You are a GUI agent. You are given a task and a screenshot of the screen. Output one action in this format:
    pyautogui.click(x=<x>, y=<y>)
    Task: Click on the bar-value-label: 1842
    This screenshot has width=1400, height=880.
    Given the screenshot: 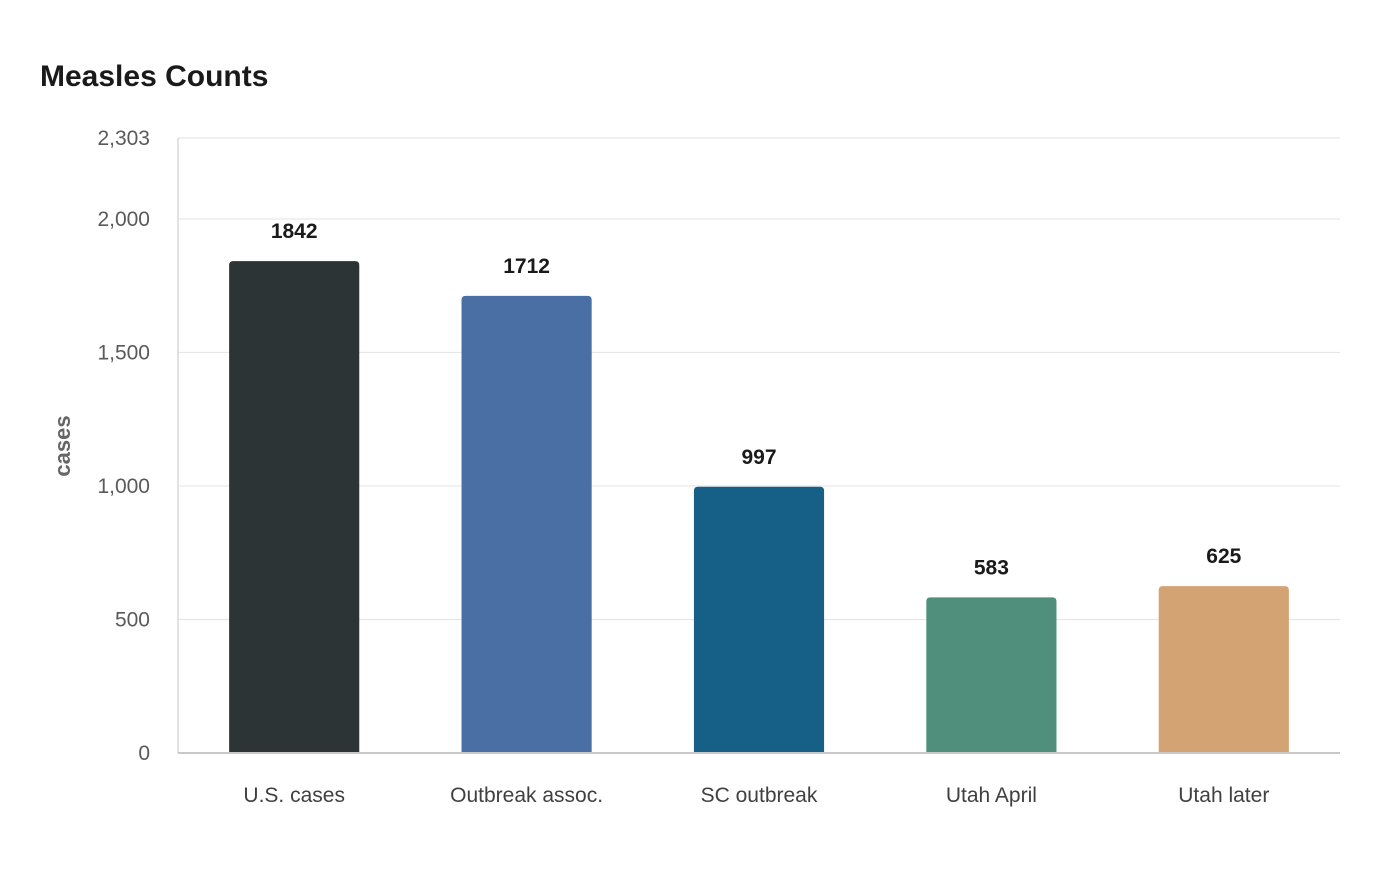 What is the action you would take?
    pyautogui.click(x=294, y=231)
    